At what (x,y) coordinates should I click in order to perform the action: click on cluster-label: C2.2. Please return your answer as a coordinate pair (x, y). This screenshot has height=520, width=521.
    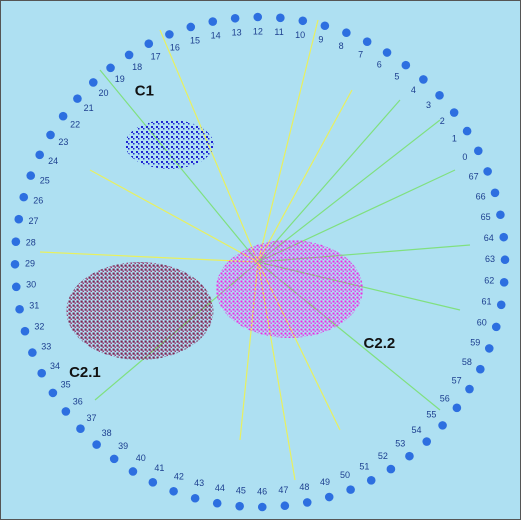
    Looking at the image, I should click on (380, 343).